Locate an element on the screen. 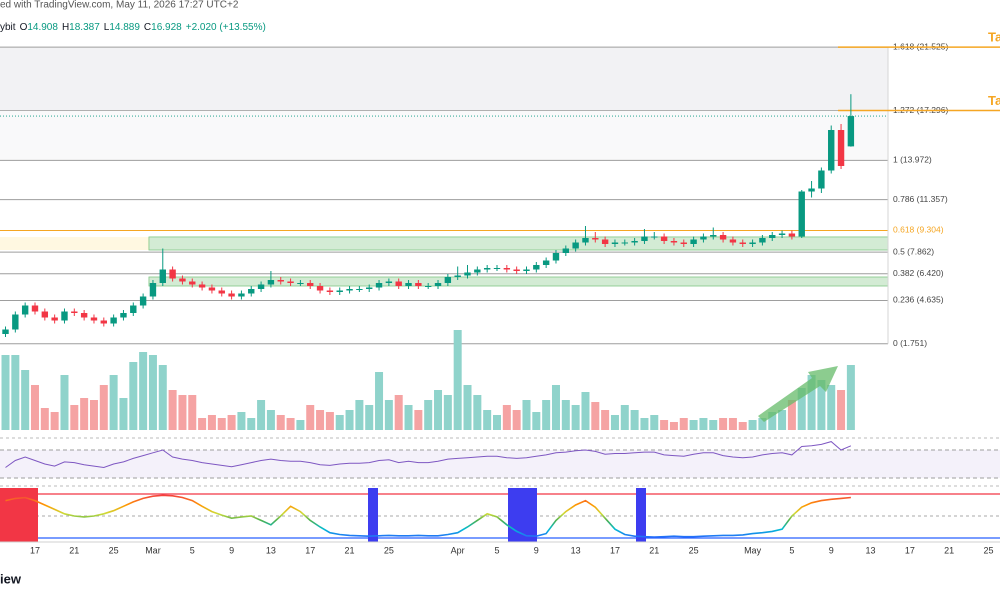 This screenshot has width=1000, height=600. ohlc-letter: L is located at coordinates (107, 27).